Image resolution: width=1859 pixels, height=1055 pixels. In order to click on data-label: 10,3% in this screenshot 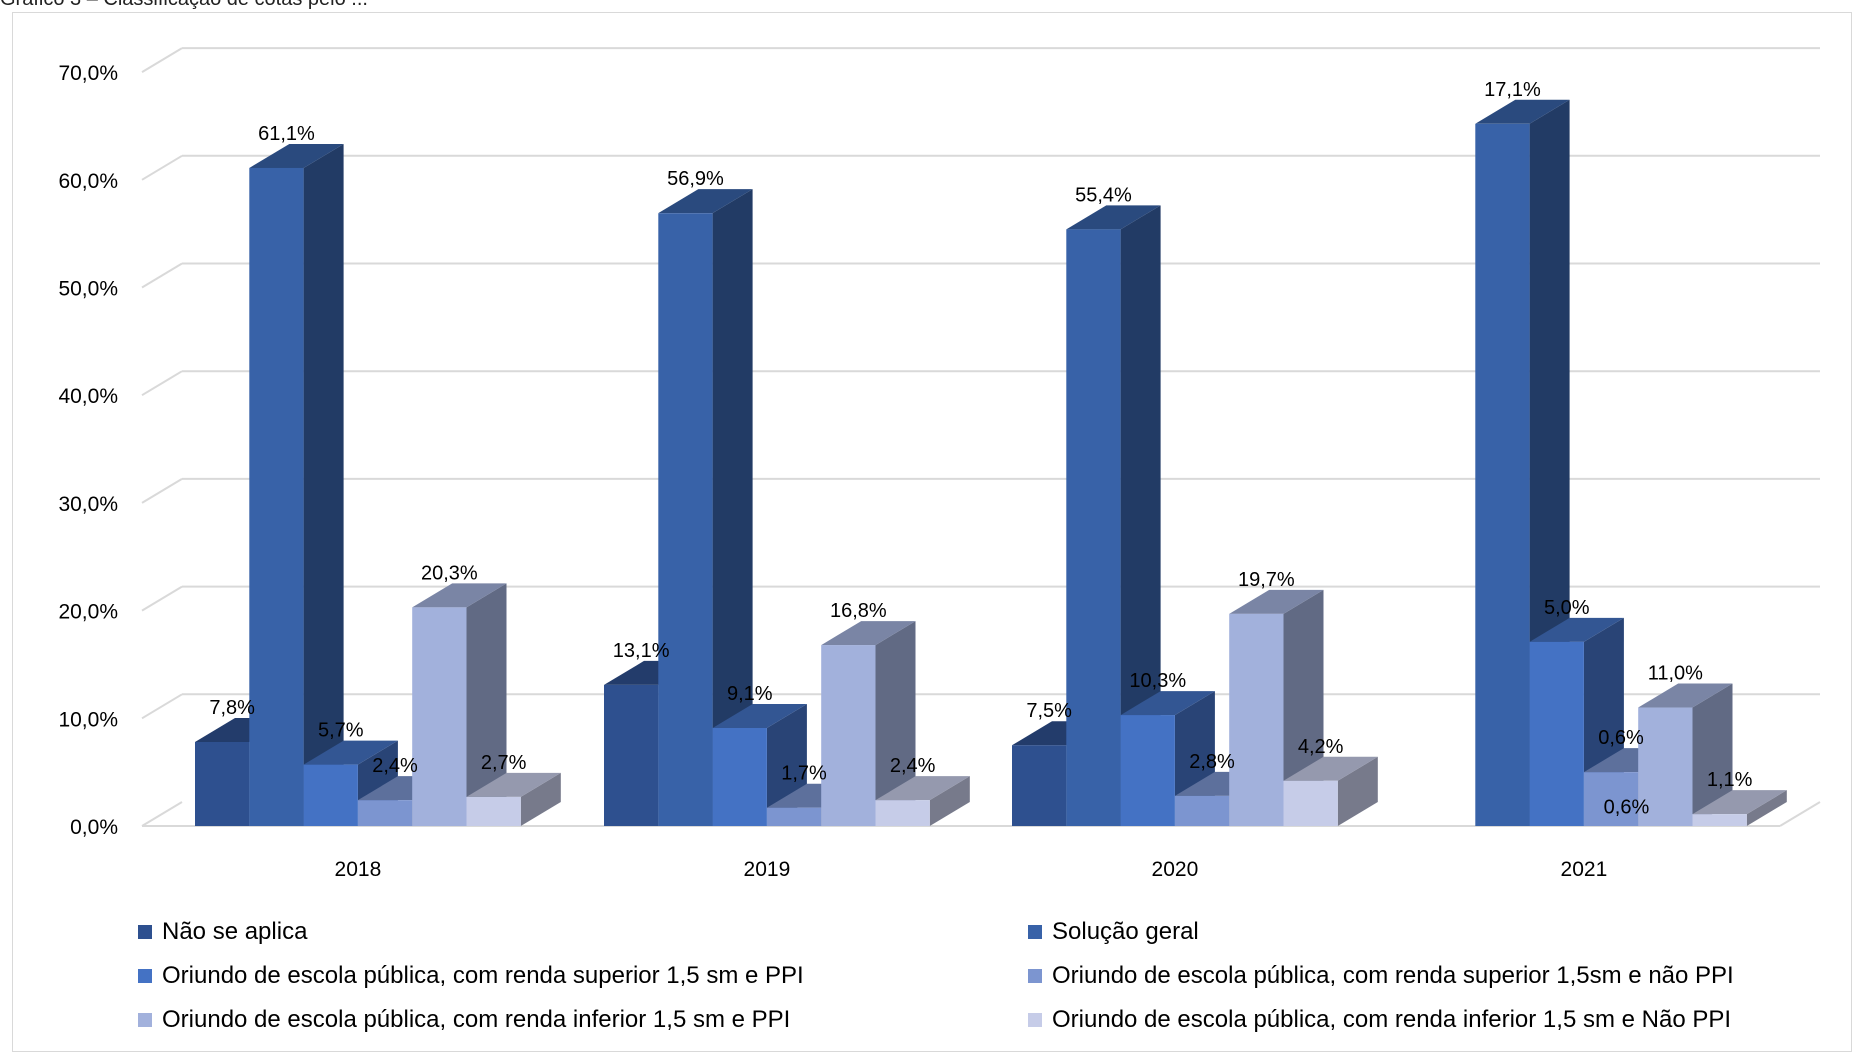, I will do `click(1157, 681)`.